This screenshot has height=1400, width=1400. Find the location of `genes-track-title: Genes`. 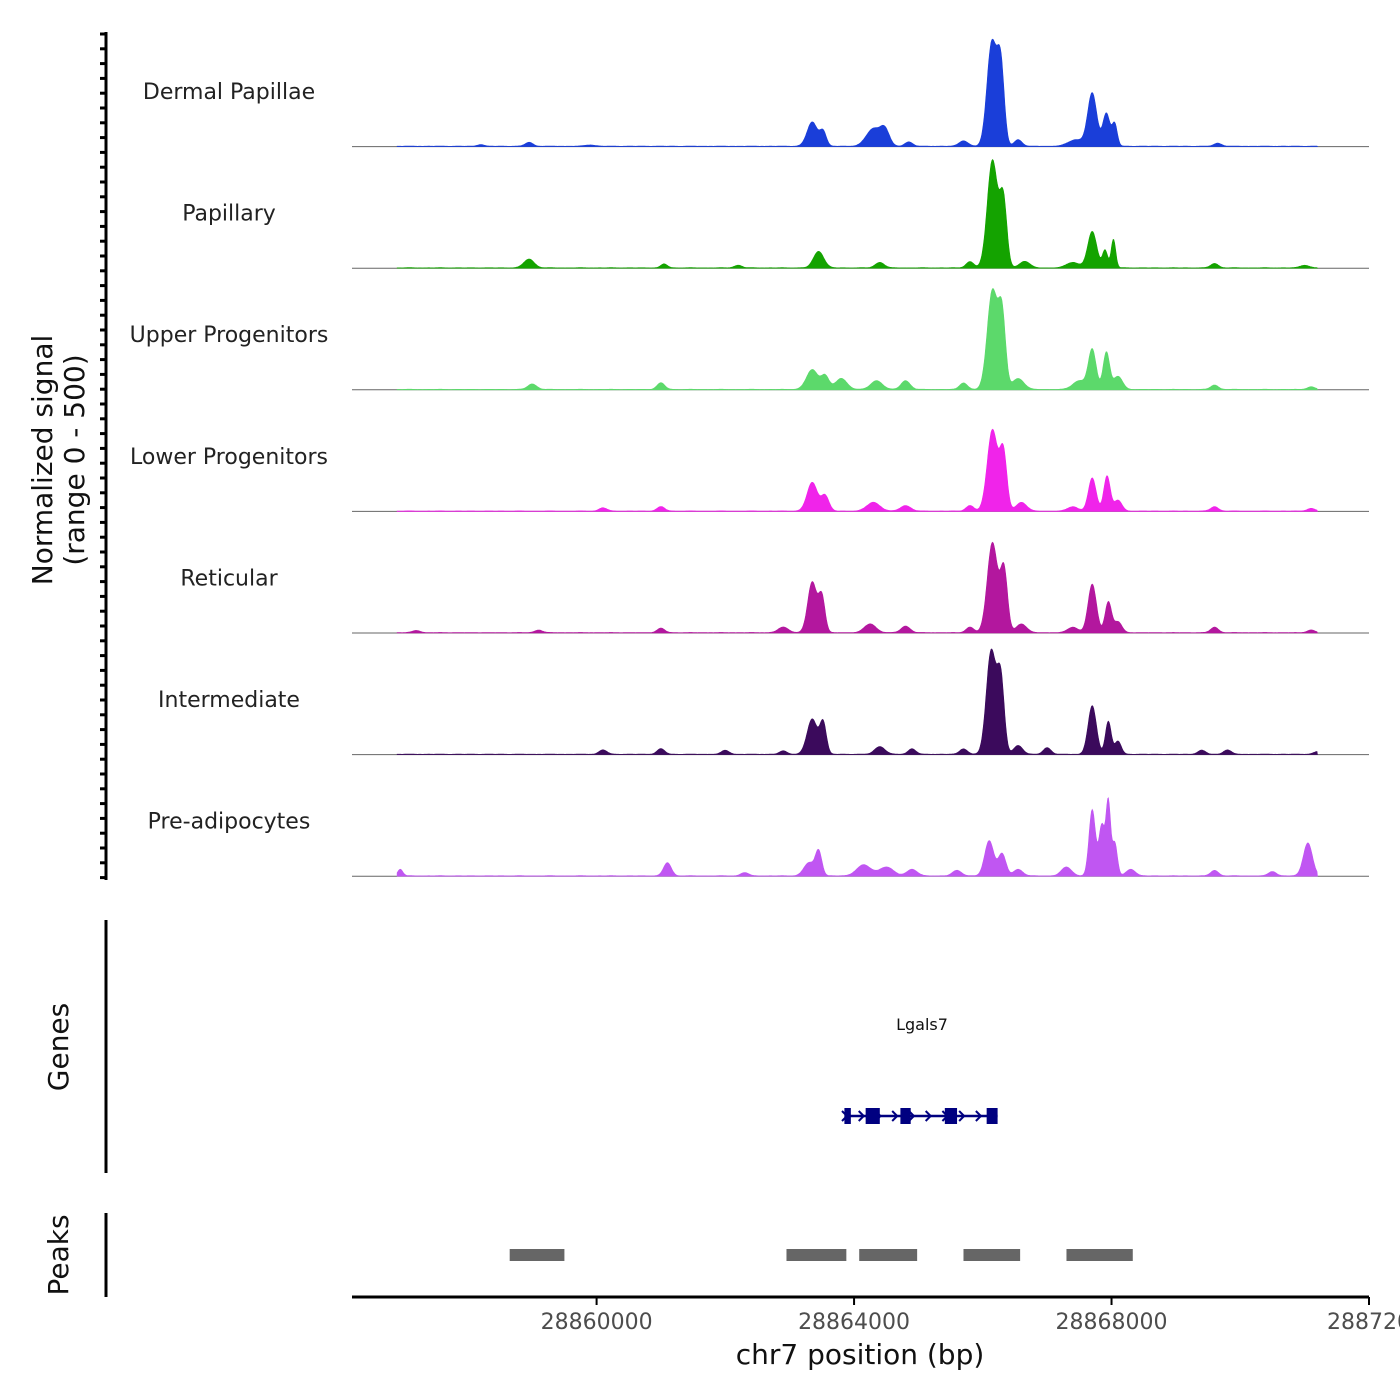

genes-track-title: Genes is located at coordinates (58, 1047).